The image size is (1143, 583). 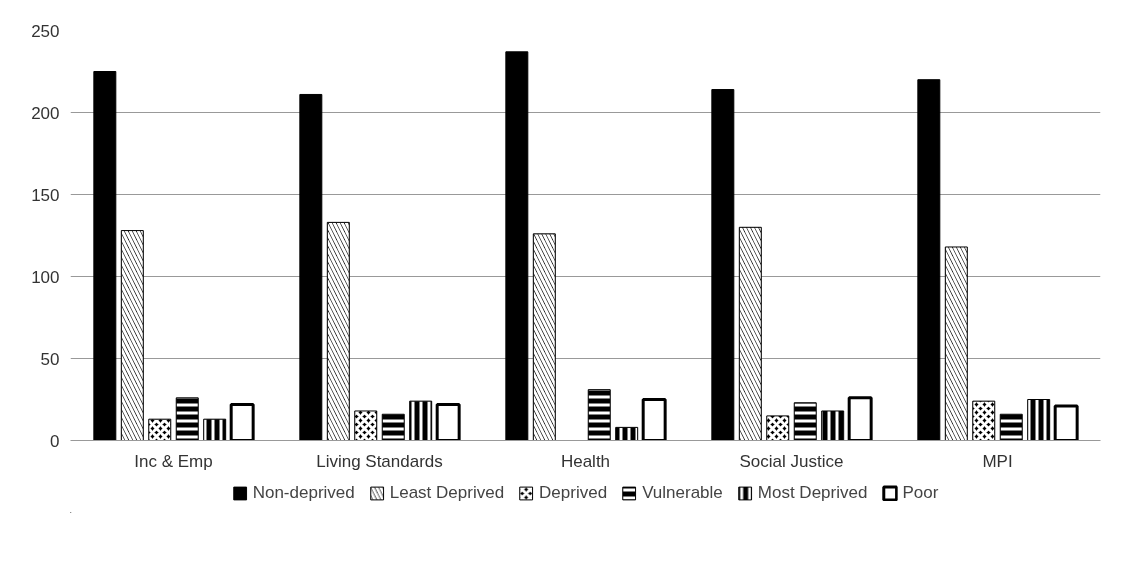 What do you see at coordinates (573, 493) in the screenshot?
I see `legend-label: Deprived` at bounding box center [573, 493].